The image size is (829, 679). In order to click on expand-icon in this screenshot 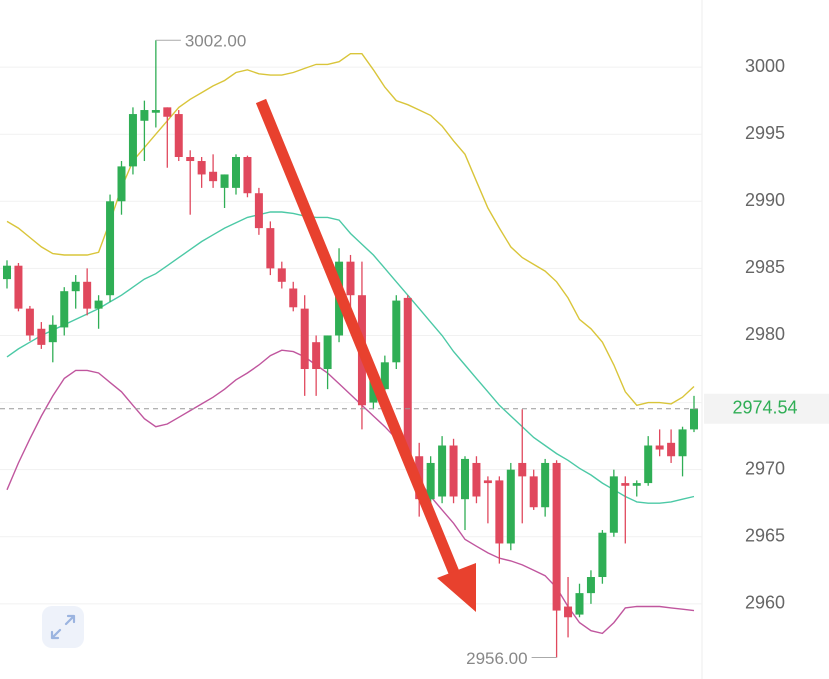, I will do `click(63, 627)`.